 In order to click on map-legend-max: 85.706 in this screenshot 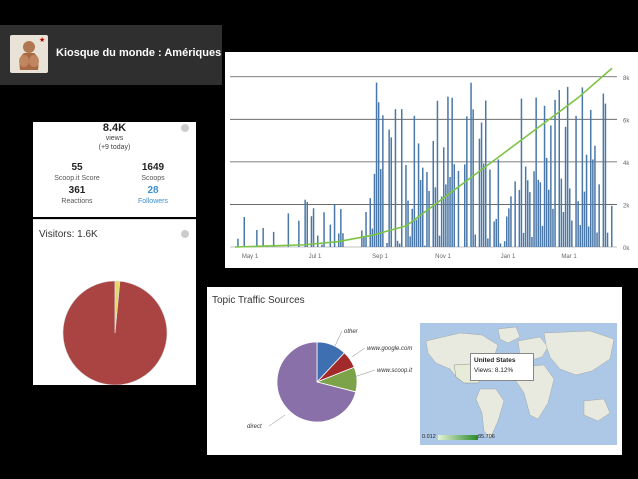, I will do `click(486, 437)`.